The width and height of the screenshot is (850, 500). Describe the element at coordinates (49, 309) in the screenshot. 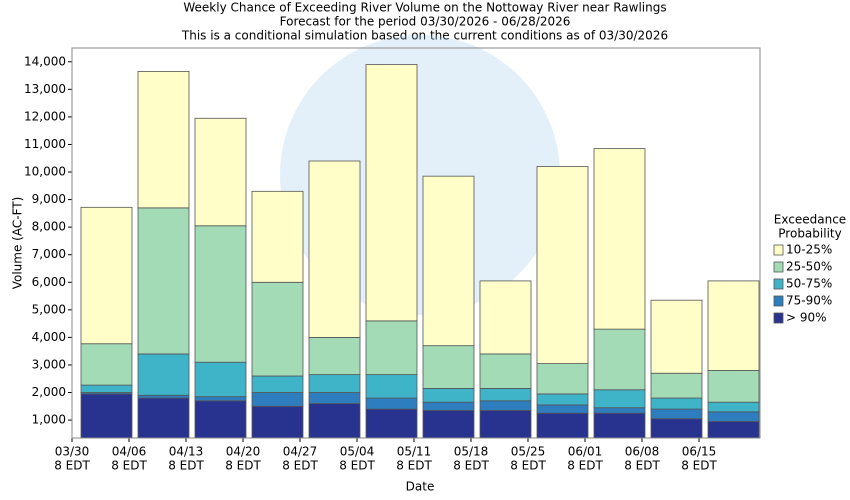

I see `y-tick-label: 5,000` at that location.